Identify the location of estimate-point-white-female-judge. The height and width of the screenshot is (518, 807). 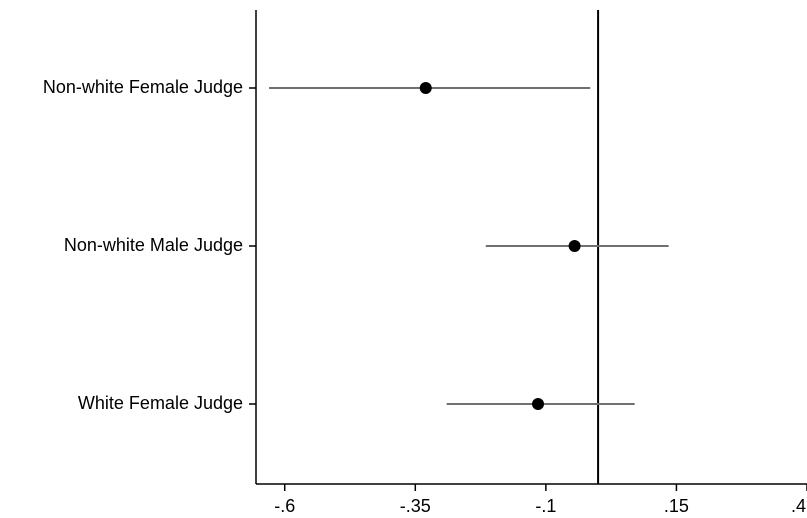
(538, 404).